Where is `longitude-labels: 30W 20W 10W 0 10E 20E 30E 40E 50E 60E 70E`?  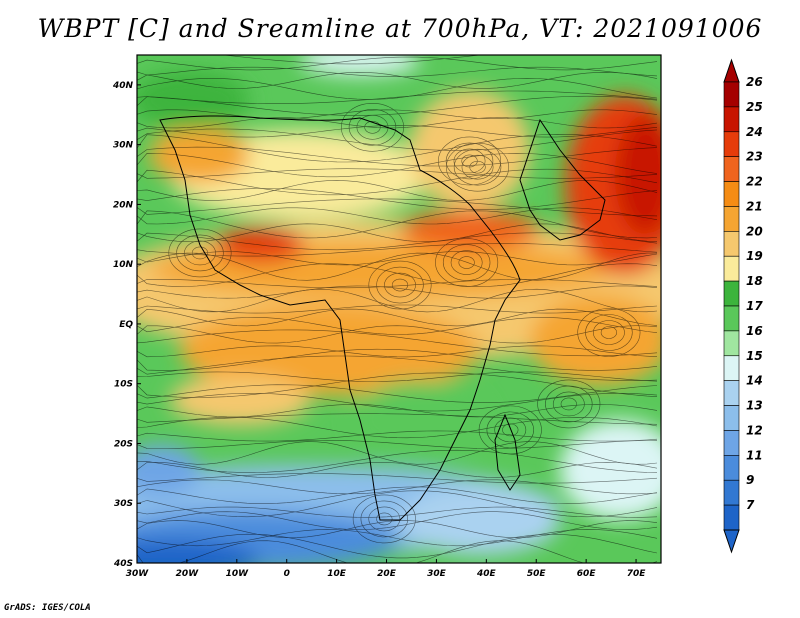 longitude-labels: 30W 20W 10W 0 10E 20E 30E 40E 50E 60E 70E is located at coordinates (386, 569).